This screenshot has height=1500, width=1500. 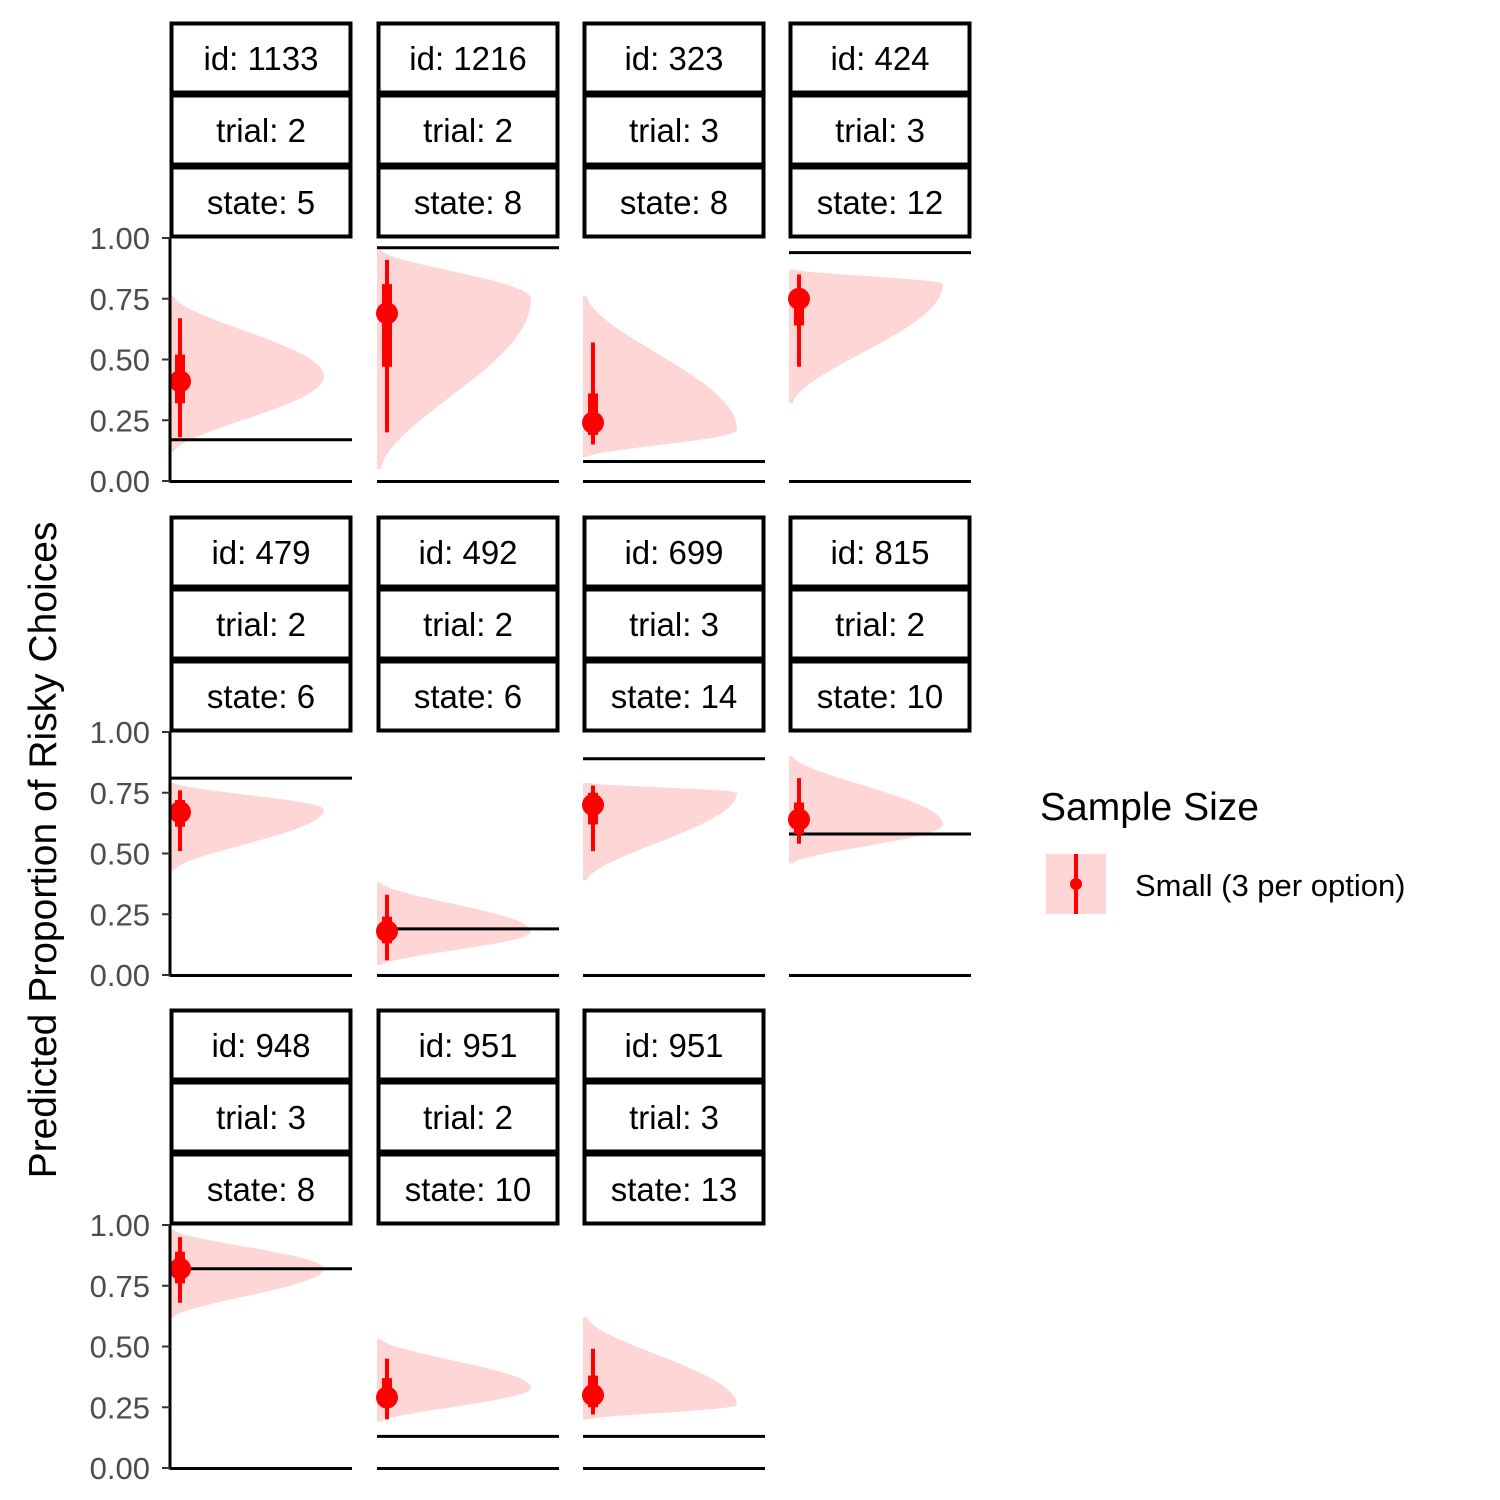 What do you see at coordinates (879, 552) in the screenshot?
I see `strip-id-label: id: 815` at bounding box center [879, 552].